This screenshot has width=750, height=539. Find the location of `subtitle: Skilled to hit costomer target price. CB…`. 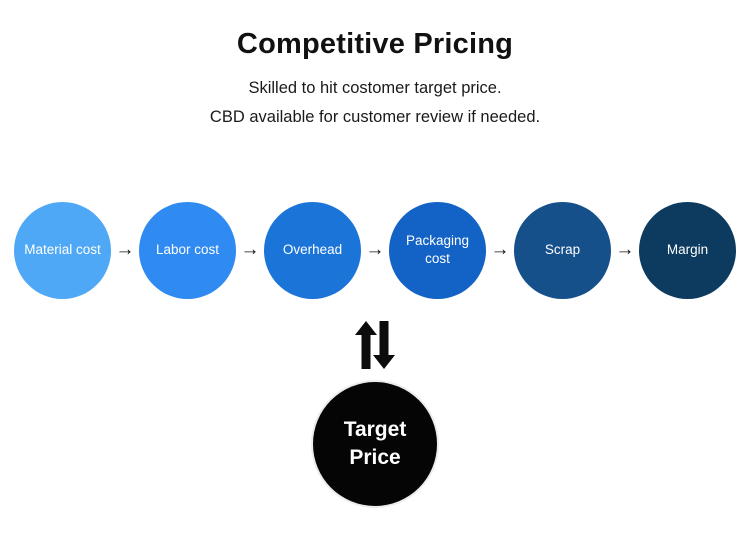

subtitle: Skilled to hit costomer target price. CB… is located at coordinates (375, 103).